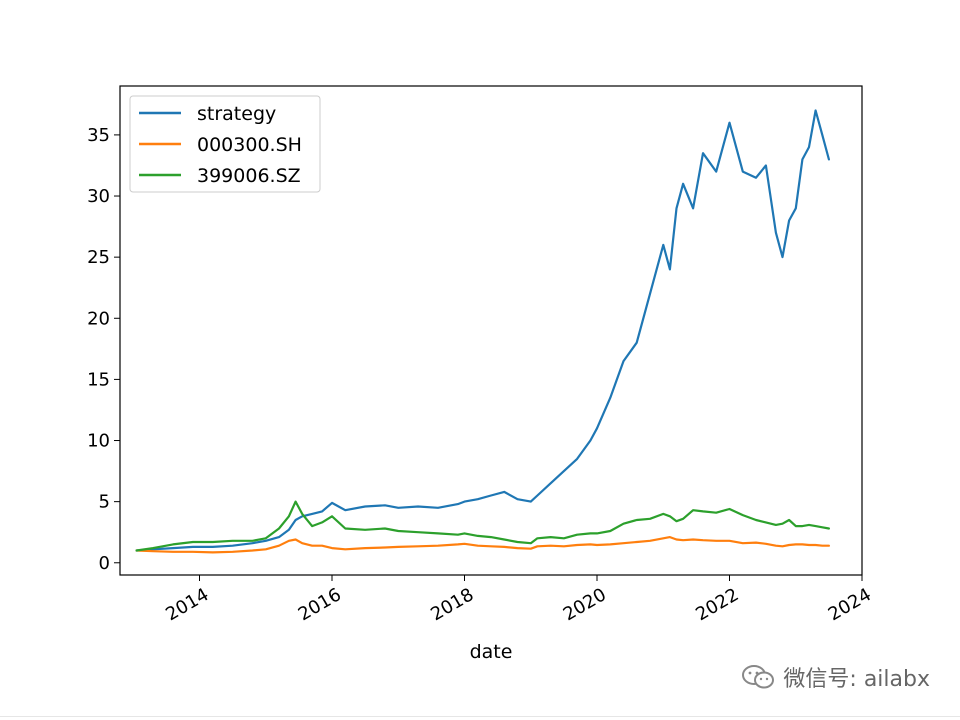 The height and width of the screenshot is (720, 960). What do you see at coordinates (104, 563) in the screenshot?
I see `y-tick-label: 0` at bounding box center [104, 563].